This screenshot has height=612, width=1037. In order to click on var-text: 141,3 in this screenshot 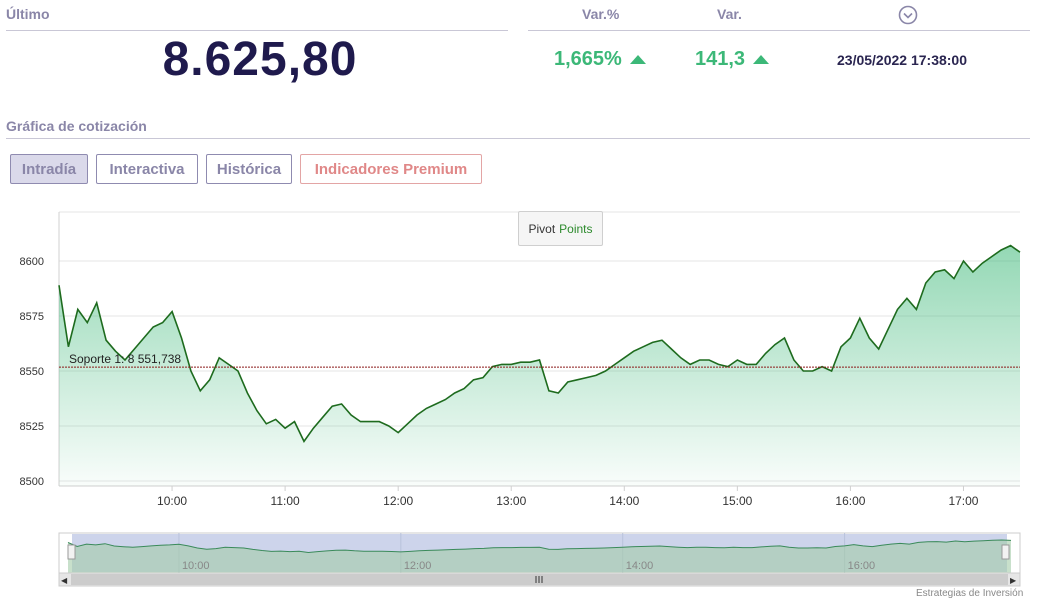, I will do `click(720, 59)`.